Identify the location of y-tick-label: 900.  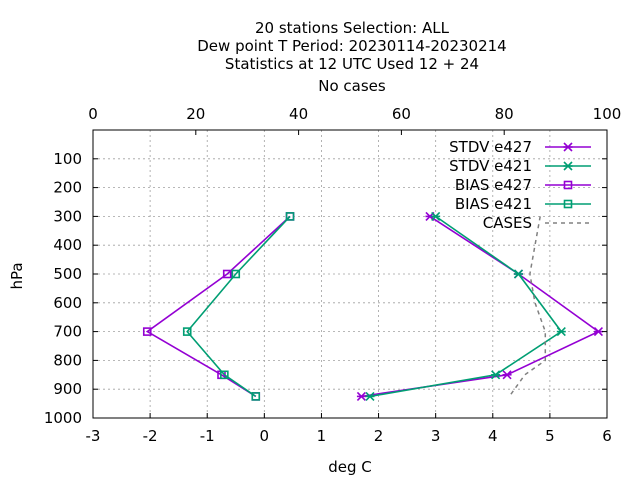
(67, 389).